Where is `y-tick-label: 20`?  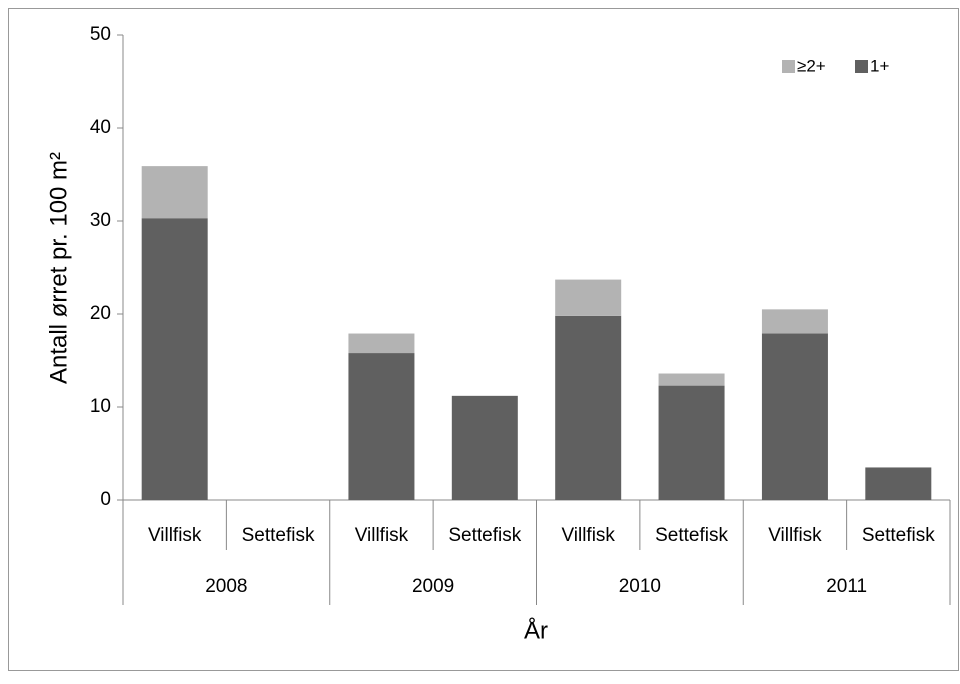
y-tick-label: 20 is located at coordinates (100, 313).